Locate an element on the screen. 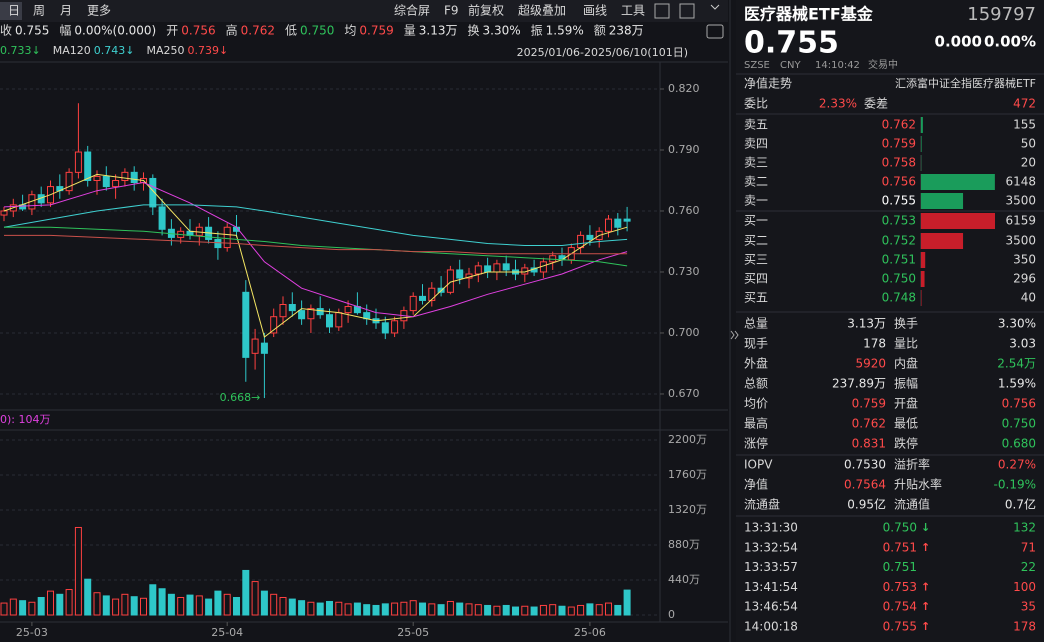  toolbar-bg is located at coordinates (364, 11).